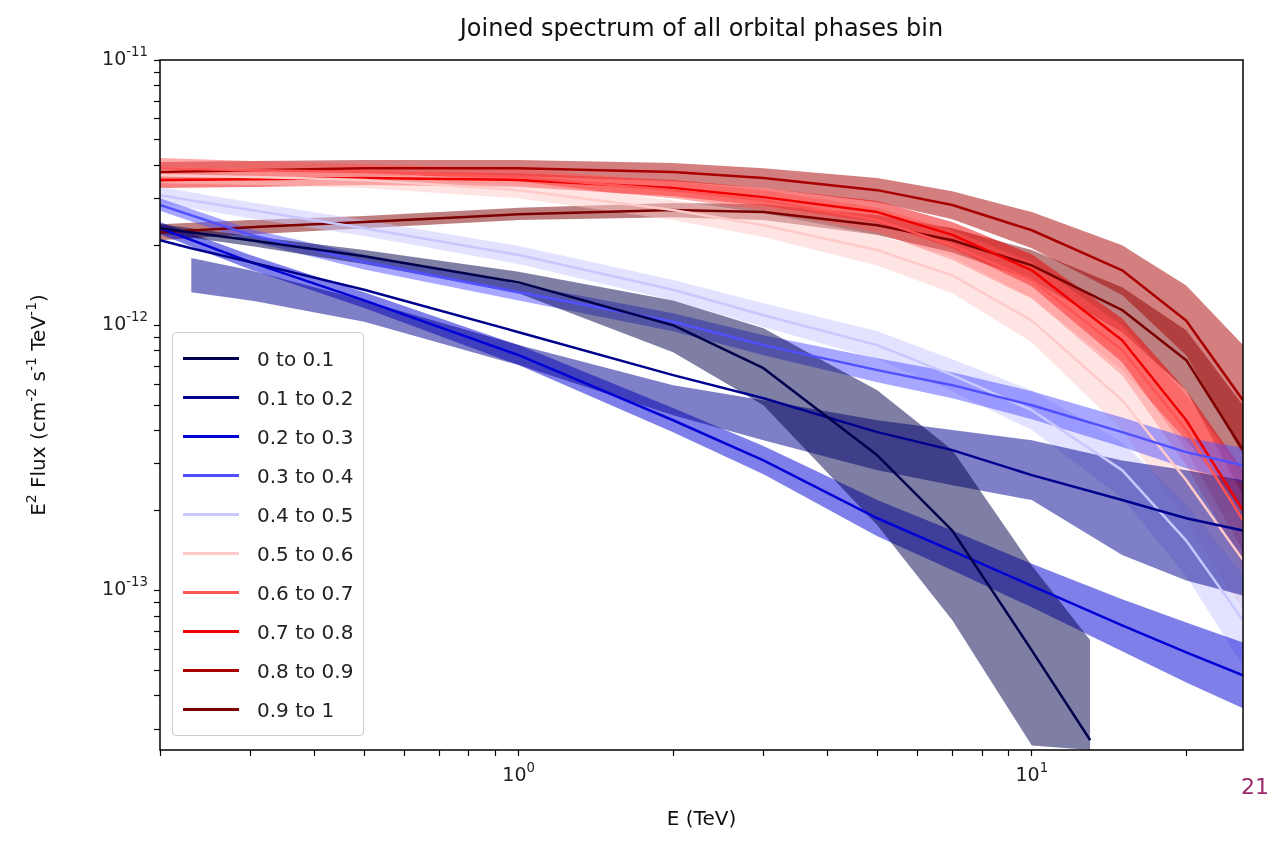 Image resolution: width=1281 pixels, height=842 pixels. I want to click on chart-title: Joined spectrum of all orbital phases bin, so click(700, 28).